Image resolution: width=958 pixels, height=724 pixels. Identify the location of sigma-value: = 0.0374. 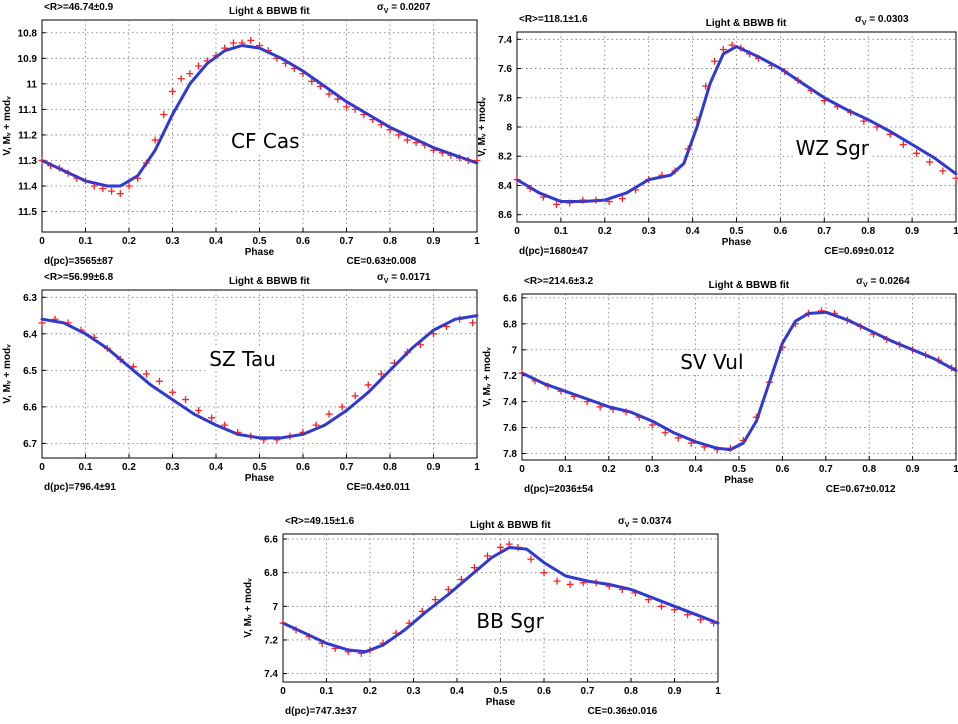
(650, 521).